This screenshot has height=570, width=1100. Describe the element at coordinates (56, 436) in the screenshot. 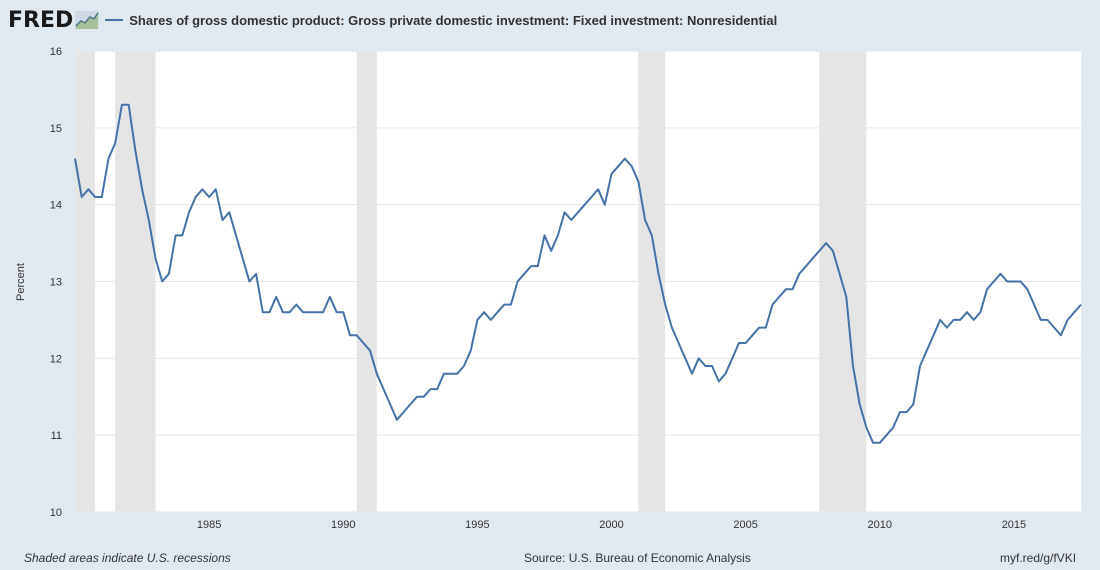

I see `y-tick-label: 11` at that location.